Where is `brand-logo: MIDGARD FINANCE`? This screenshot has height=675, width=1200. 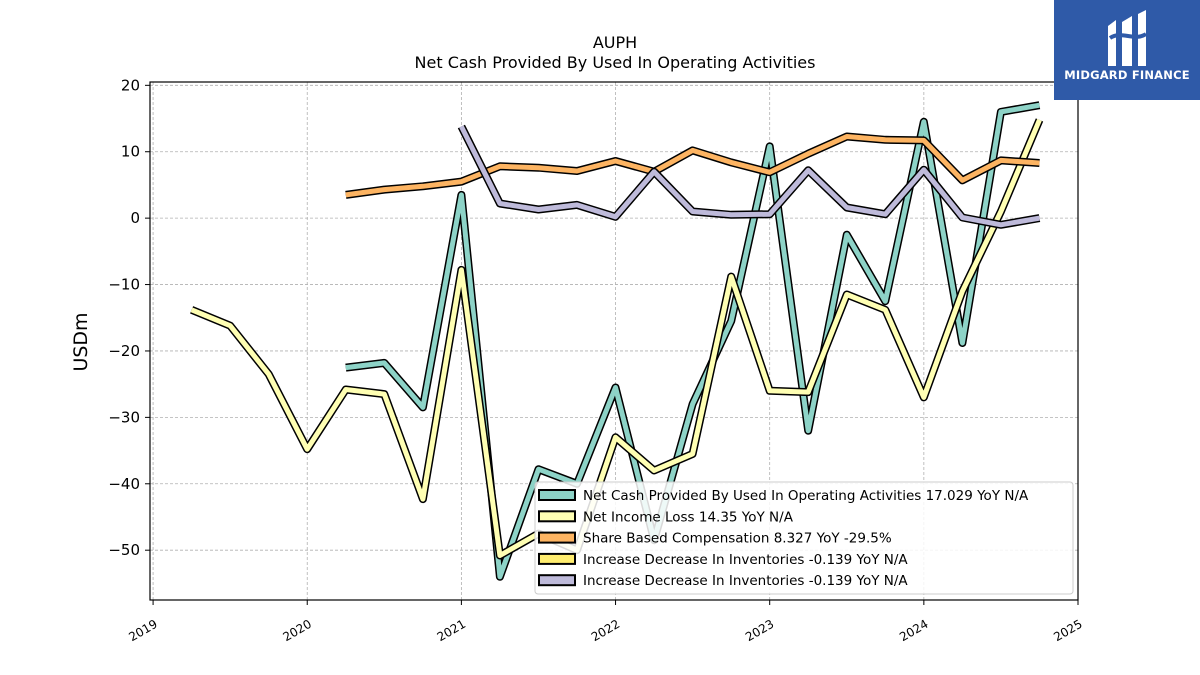
brand-logo: MIDGARD FINANCE is located at coordinates (1127, 50).